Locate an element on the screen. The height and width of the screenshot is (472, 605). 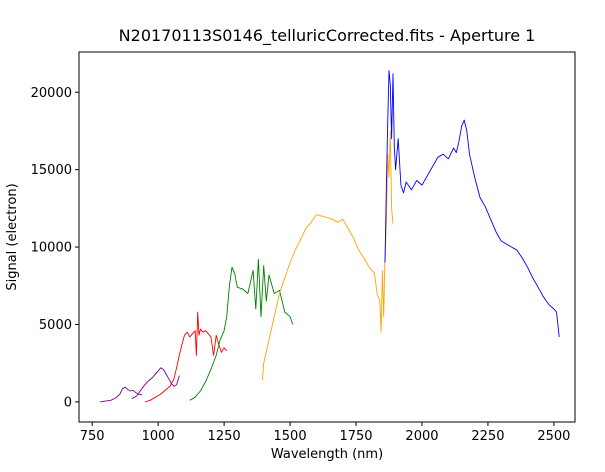
x-tick-label: 1500 is located at coordinates (290, 436).